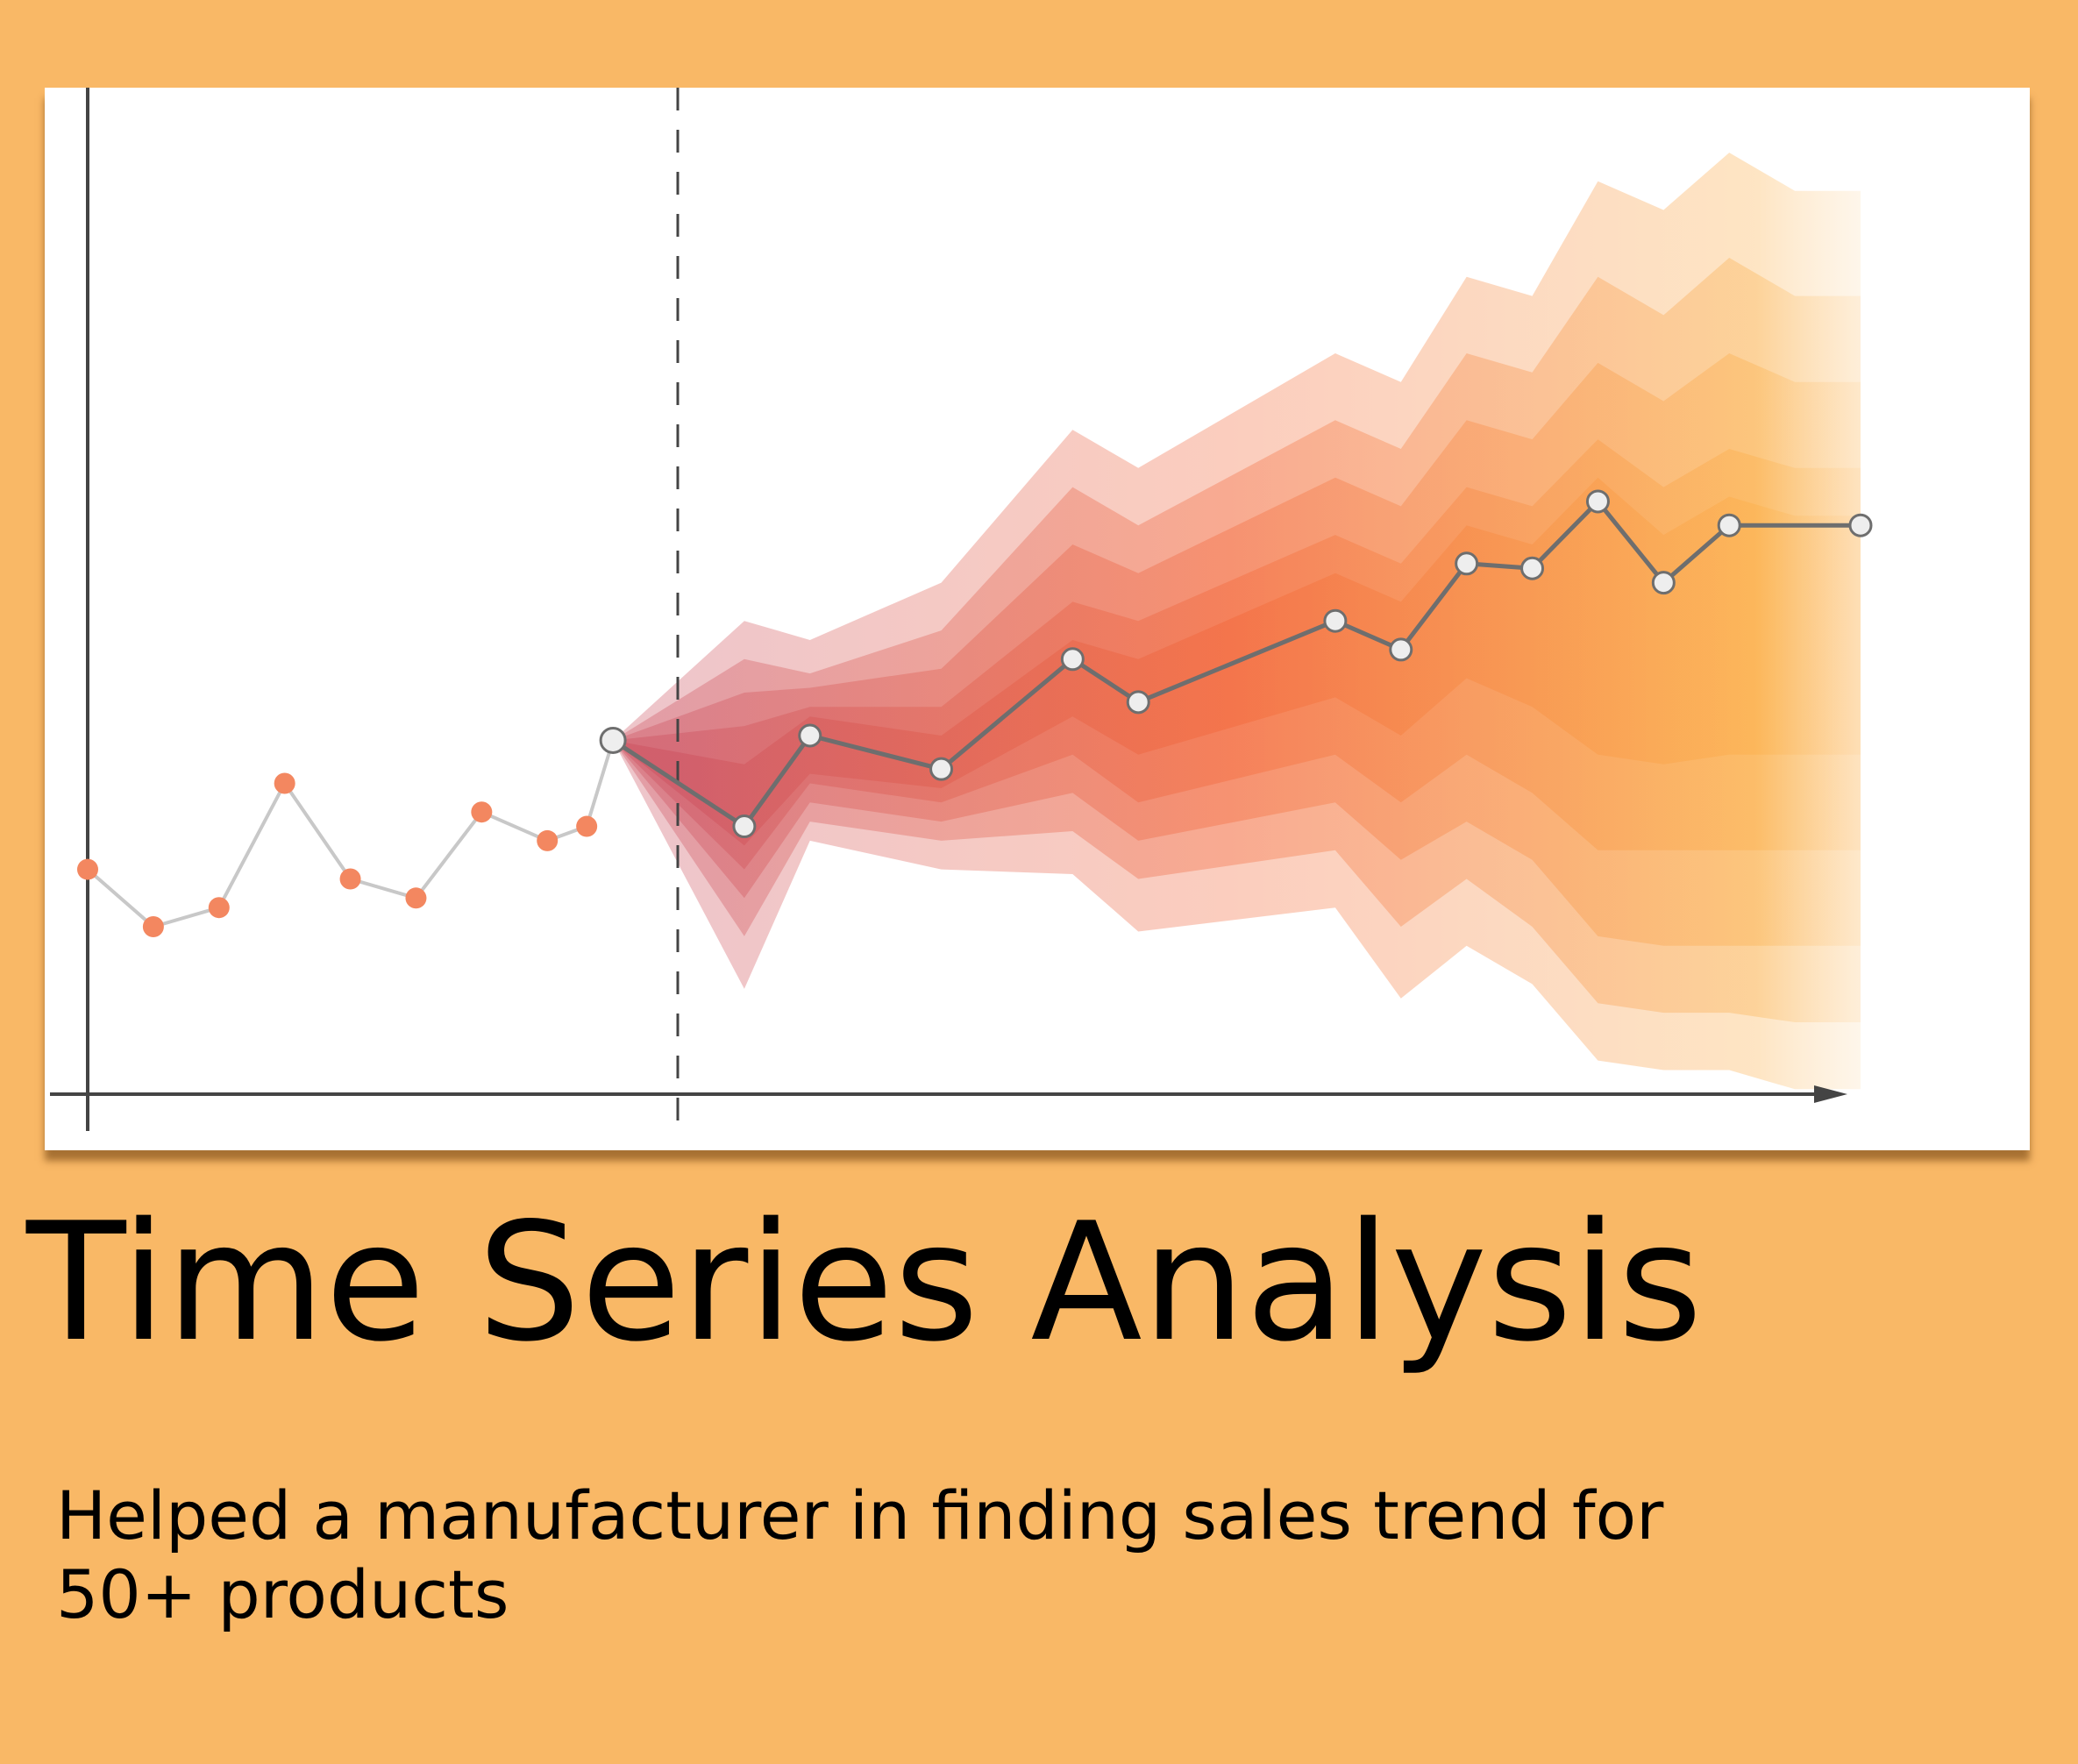  Describe the element at coordinates (282, 1594) in the screenshot. I see `description-line: 50+ products` at that location.